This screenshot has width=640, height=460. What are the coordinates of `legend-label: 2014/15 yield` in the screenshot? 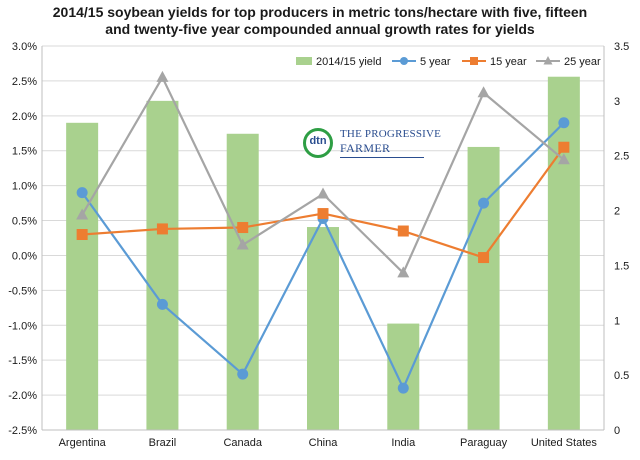 It's located at (348, 62).